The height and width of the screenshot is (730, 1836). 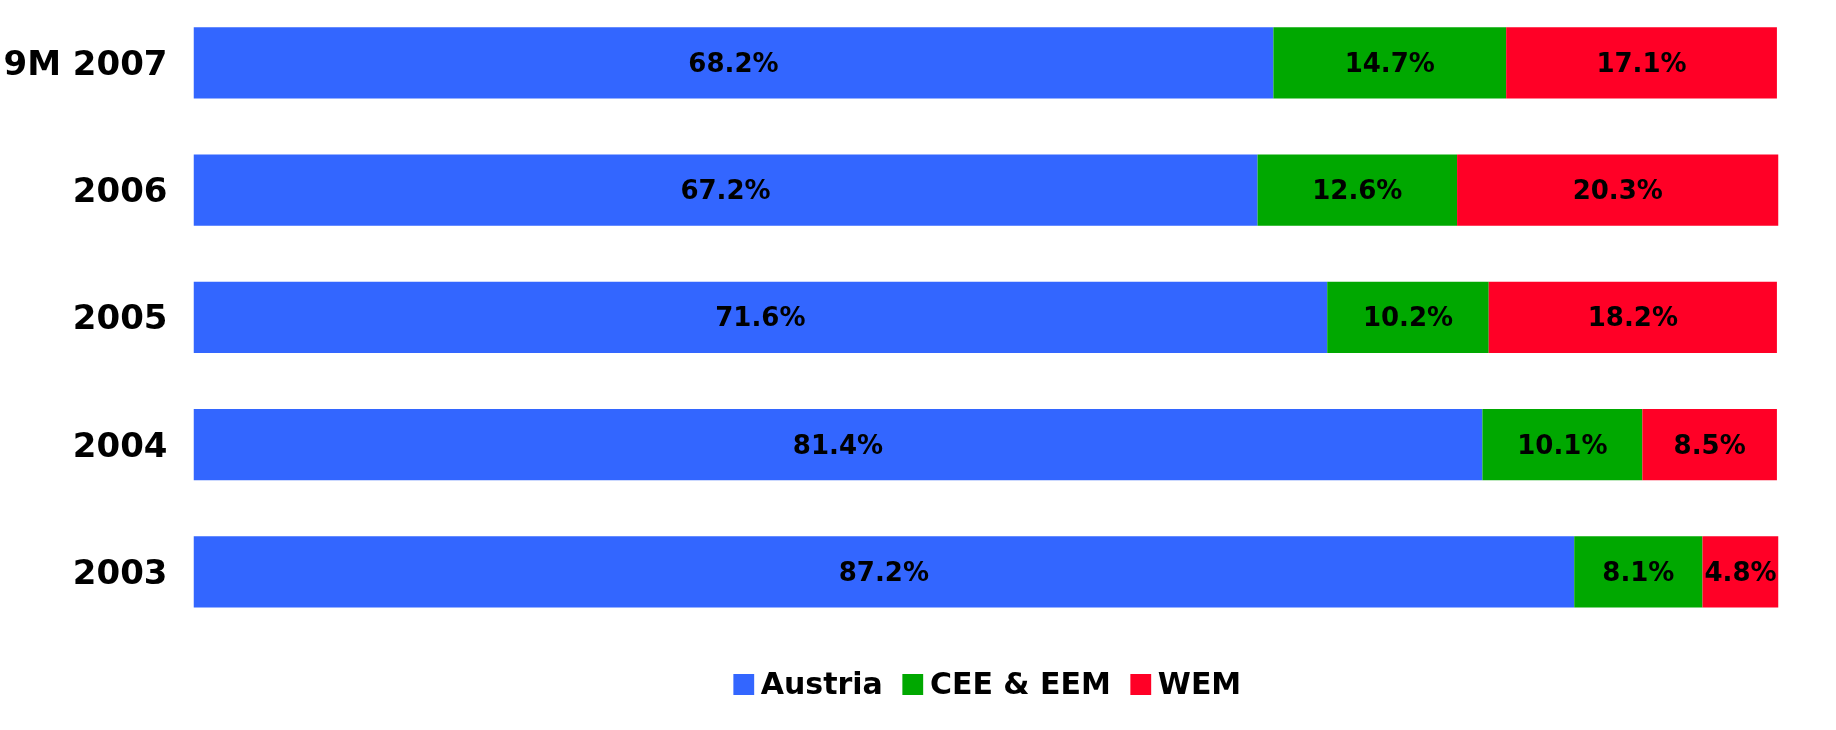 I want to click on data-label: 17.1%, so click(x=1641, y=62).